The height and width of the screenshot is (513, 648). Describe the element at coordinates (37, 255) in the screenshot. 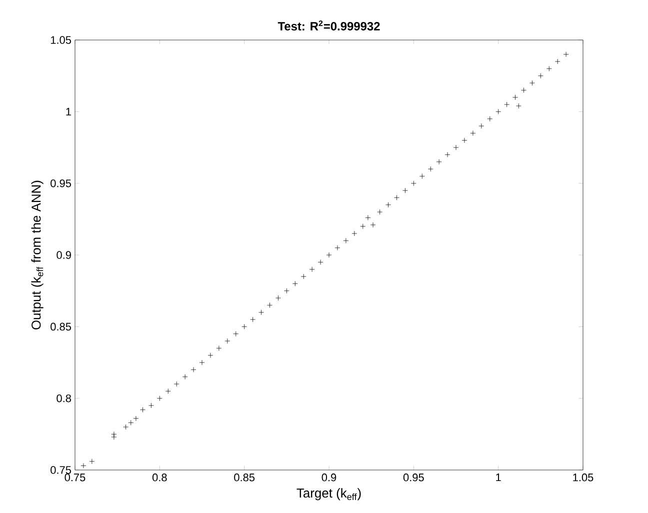

I see `y-axis-title: Output (k$_{eff}$ from the ANN)` at that location.